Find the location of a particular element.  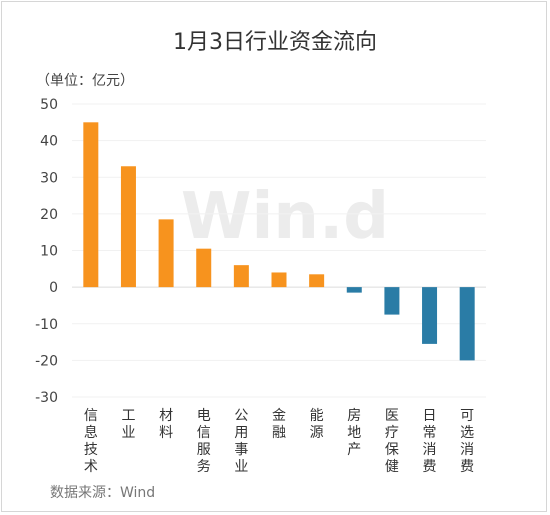

x-tick-label: 金融 is located at coordinates (279, 424).